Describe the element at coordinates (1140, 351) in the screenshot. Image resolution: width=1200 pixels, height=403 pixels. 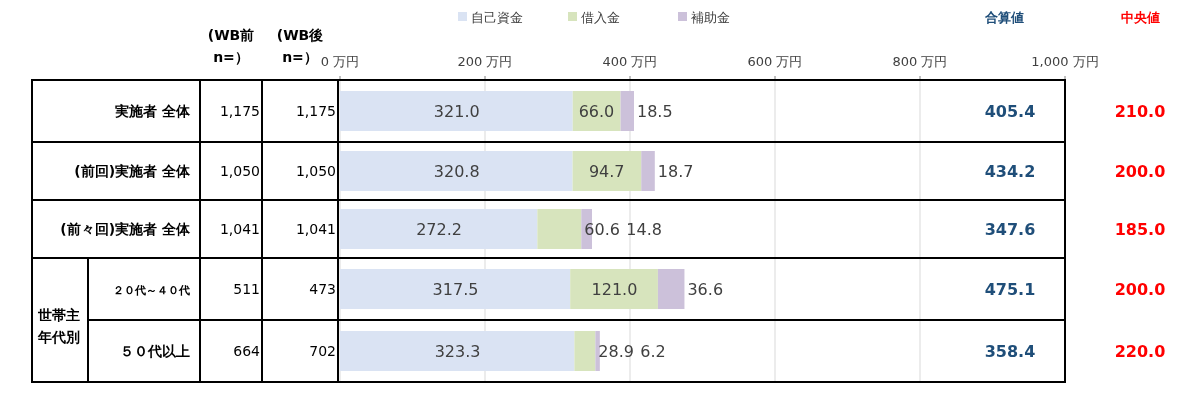
I see `text: 220.0` at that location.